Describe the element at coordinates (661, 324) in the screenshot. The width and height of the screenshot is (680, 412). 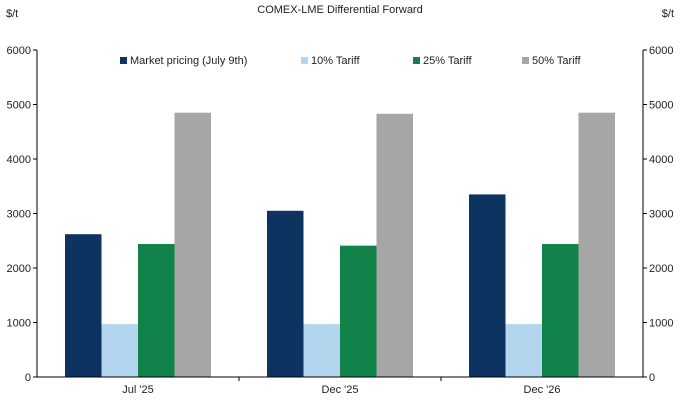
I see `y-tick-label-right: 1000` at that location.